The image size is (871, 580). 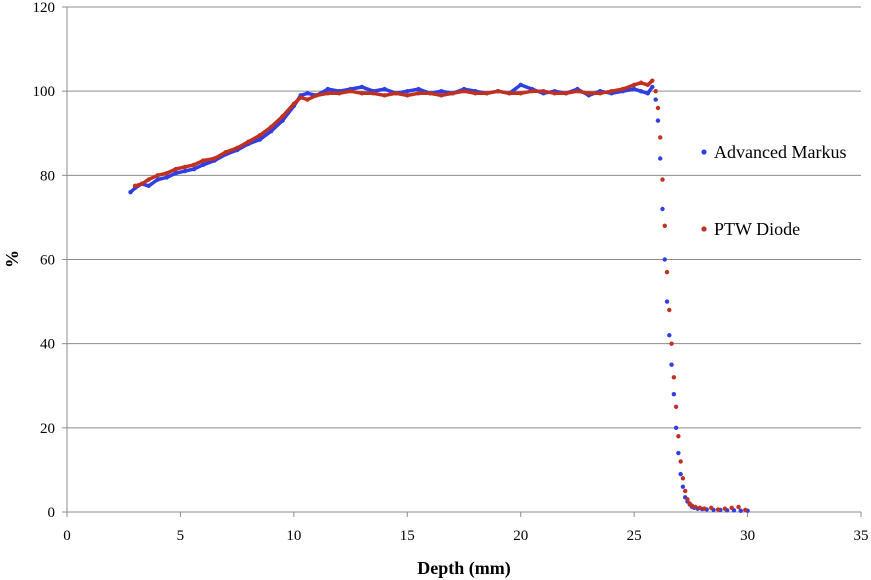 I want to click on y-tick-label: 60, so click(x=47, y=261).